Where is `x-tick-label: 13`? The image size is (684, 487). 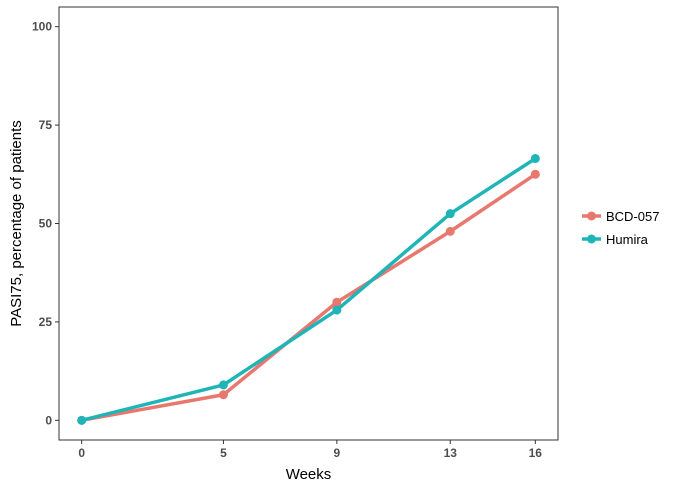
x-tick-label: 13 is located at coordinates (451, 453).